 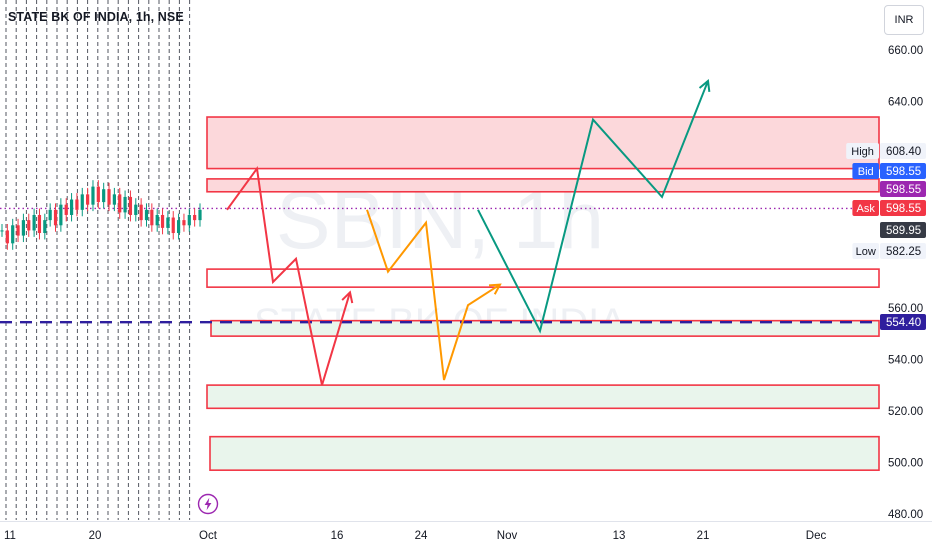 I want to click on price-axis-tick: 520.00, so click(x=905, y=412).